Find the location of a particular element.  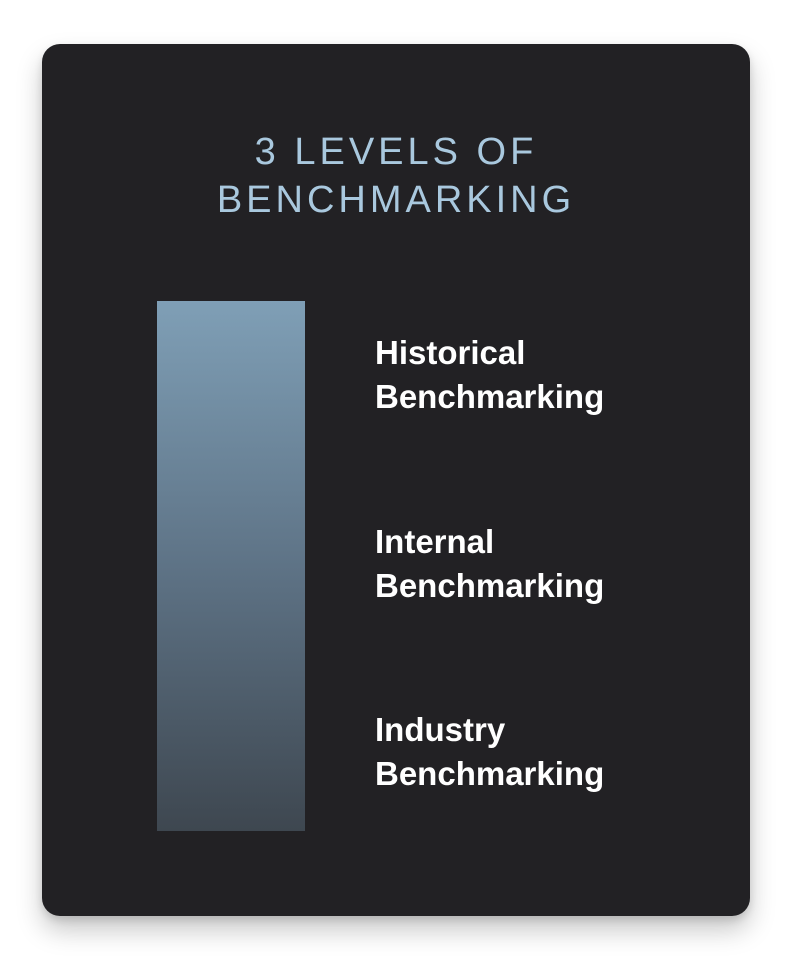

title-line-2: BENCHMARKING is located at coordinates (396, 200).